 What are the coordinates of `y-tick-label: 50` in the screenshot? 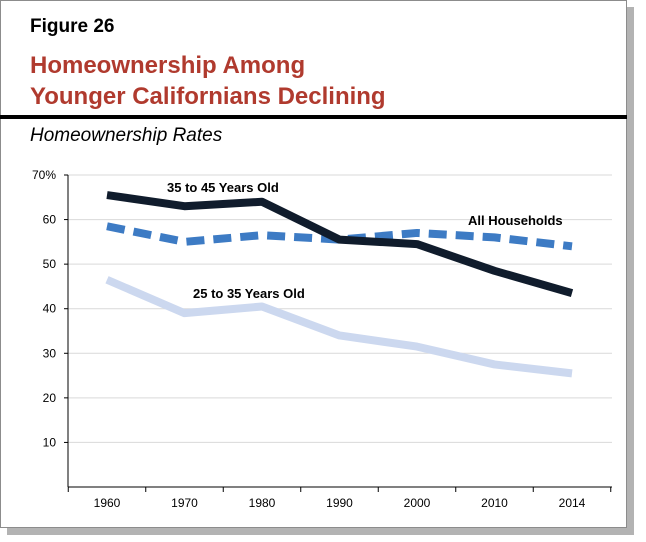 It's located at (50, 264).